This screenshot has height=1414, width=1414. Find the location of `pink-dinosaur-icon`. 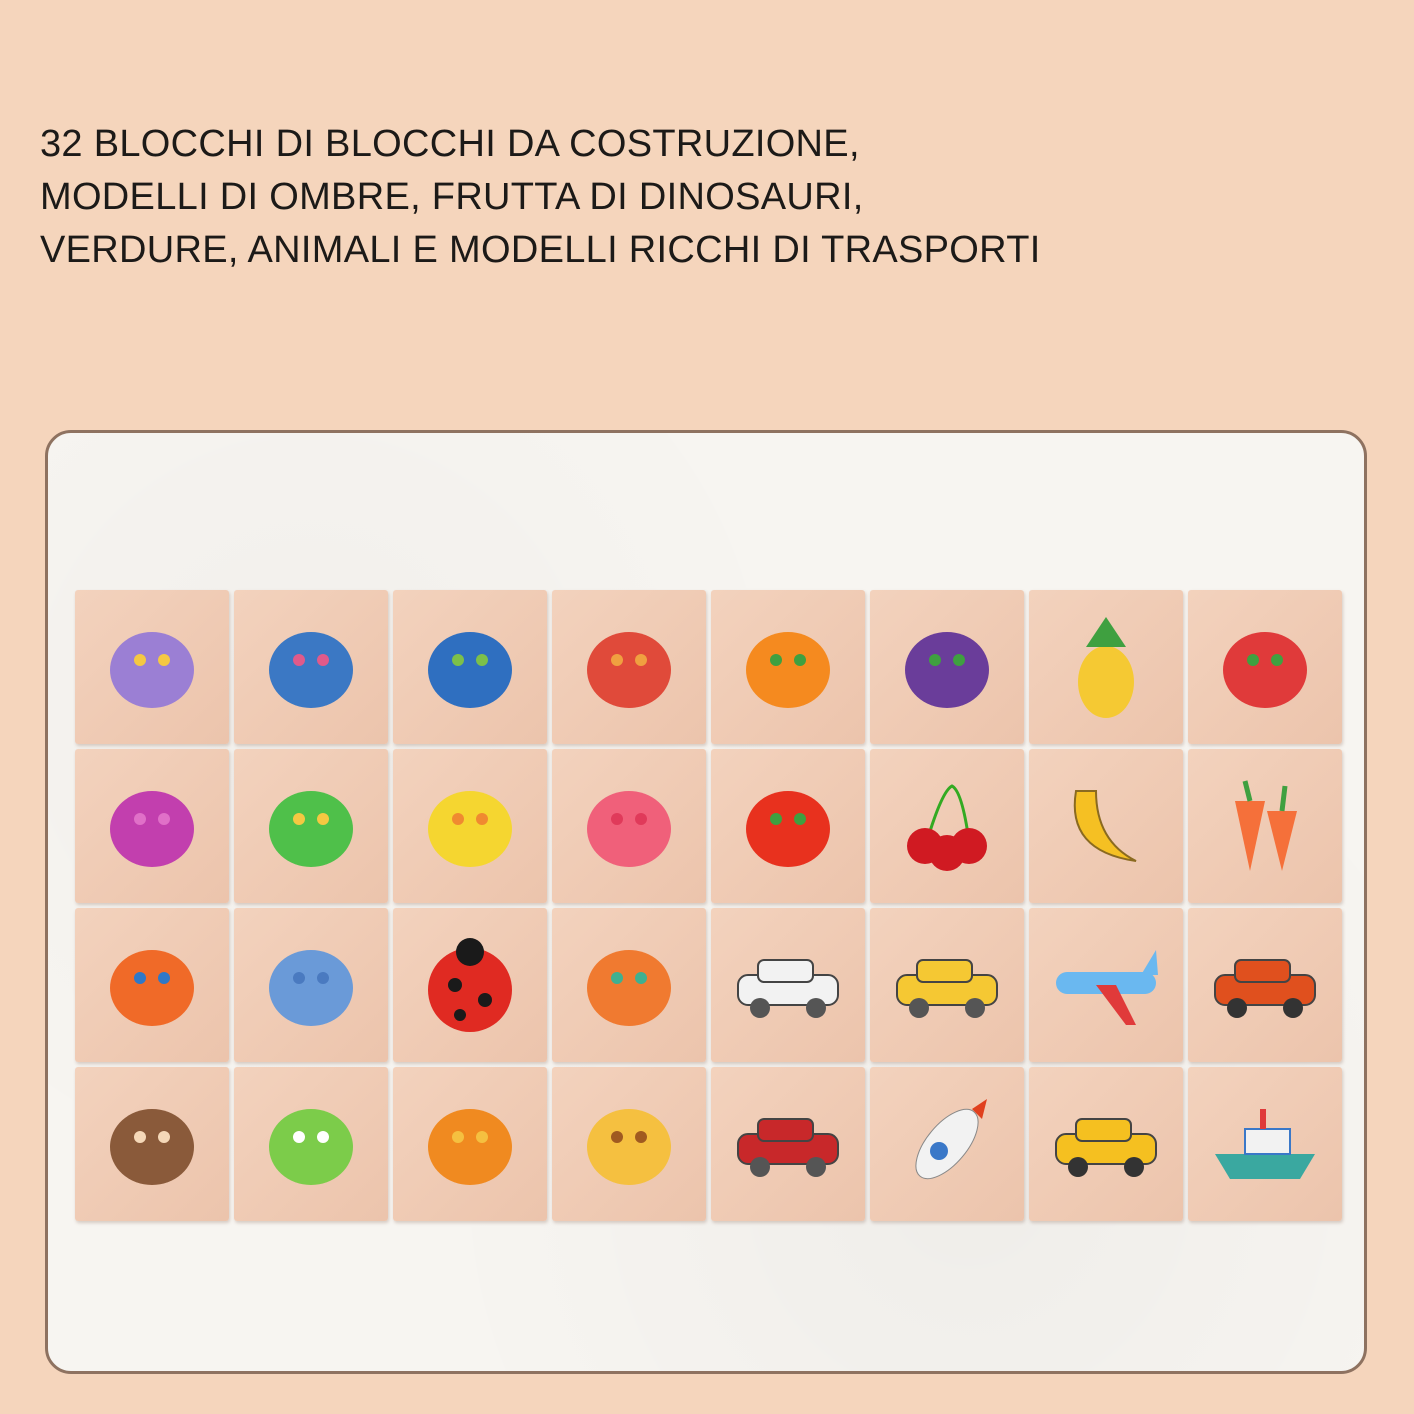

pink-dinosaur-icon is located at coordinates (629, 829).